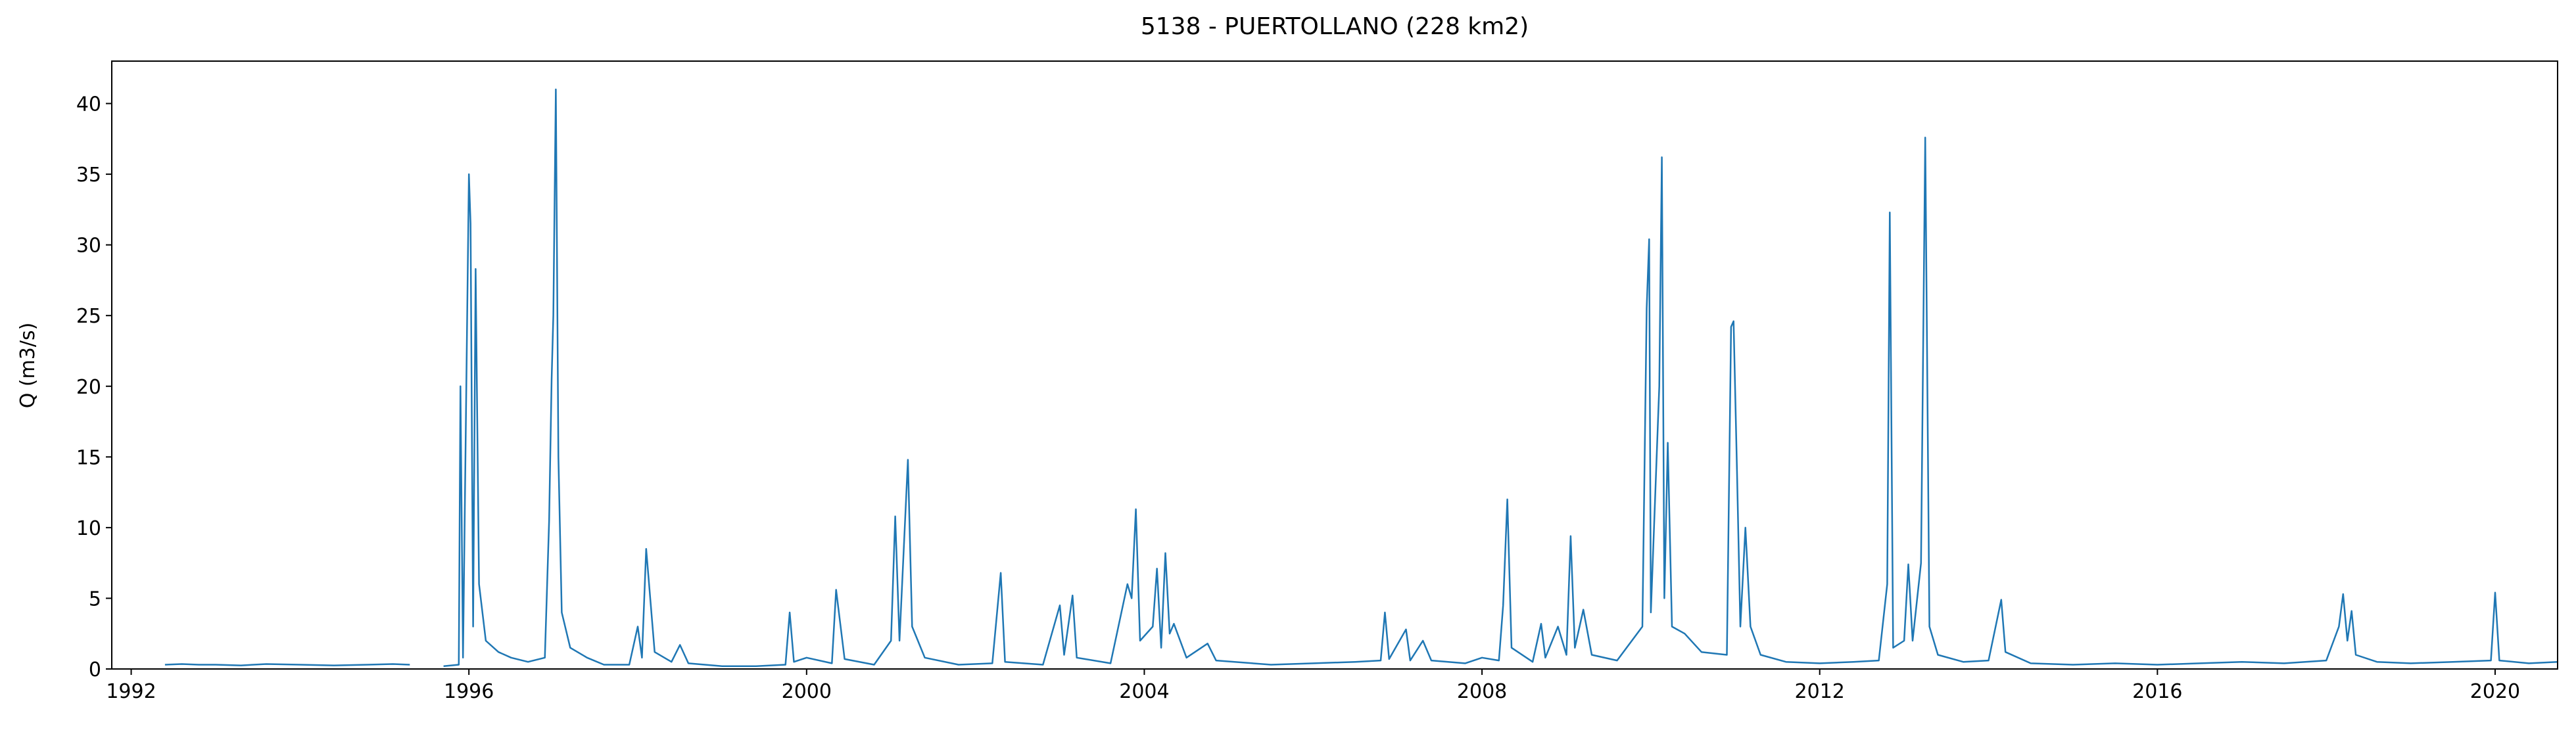 This screenshot has height=736, width=2576. Describe the element at coordinates (2157, 691) in the screenshot. I see `x-tick-label: 2016` at that location.